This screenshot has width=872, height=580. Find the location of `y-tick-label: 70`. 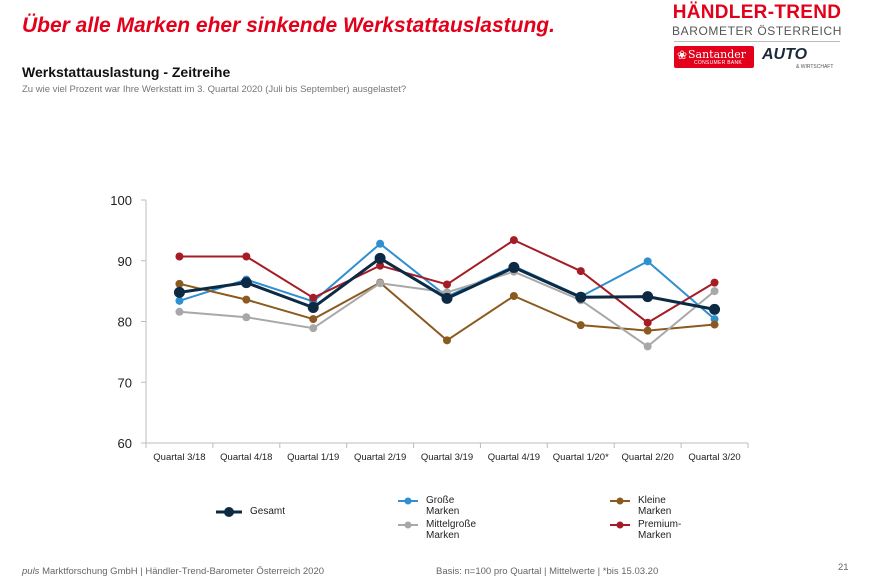

y-tick-label: 70 is located at coordinates (125, 382).